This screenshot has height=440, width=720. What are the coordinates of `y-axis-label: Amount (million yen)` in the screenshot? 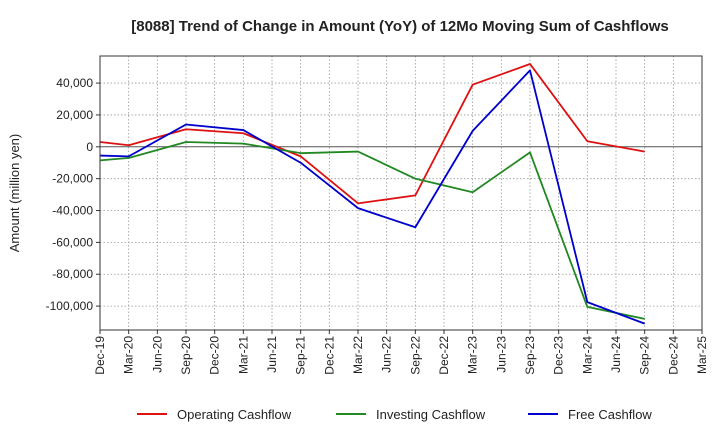 It's located at (14, 193).